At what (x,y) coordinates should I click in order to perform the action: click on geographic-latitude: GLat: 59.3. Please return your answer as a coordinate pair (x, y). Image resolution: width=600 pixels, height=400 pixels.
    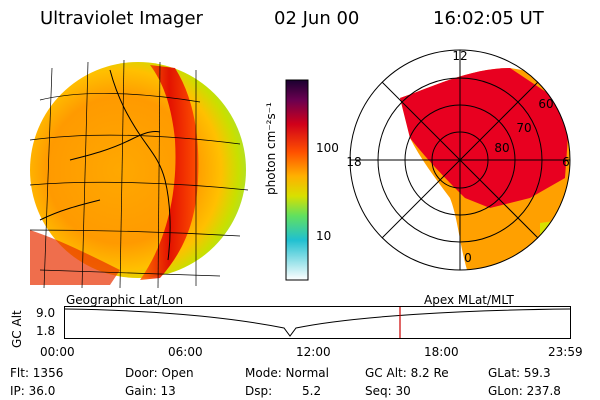
    Looking at the image, I should click on (519, 373).